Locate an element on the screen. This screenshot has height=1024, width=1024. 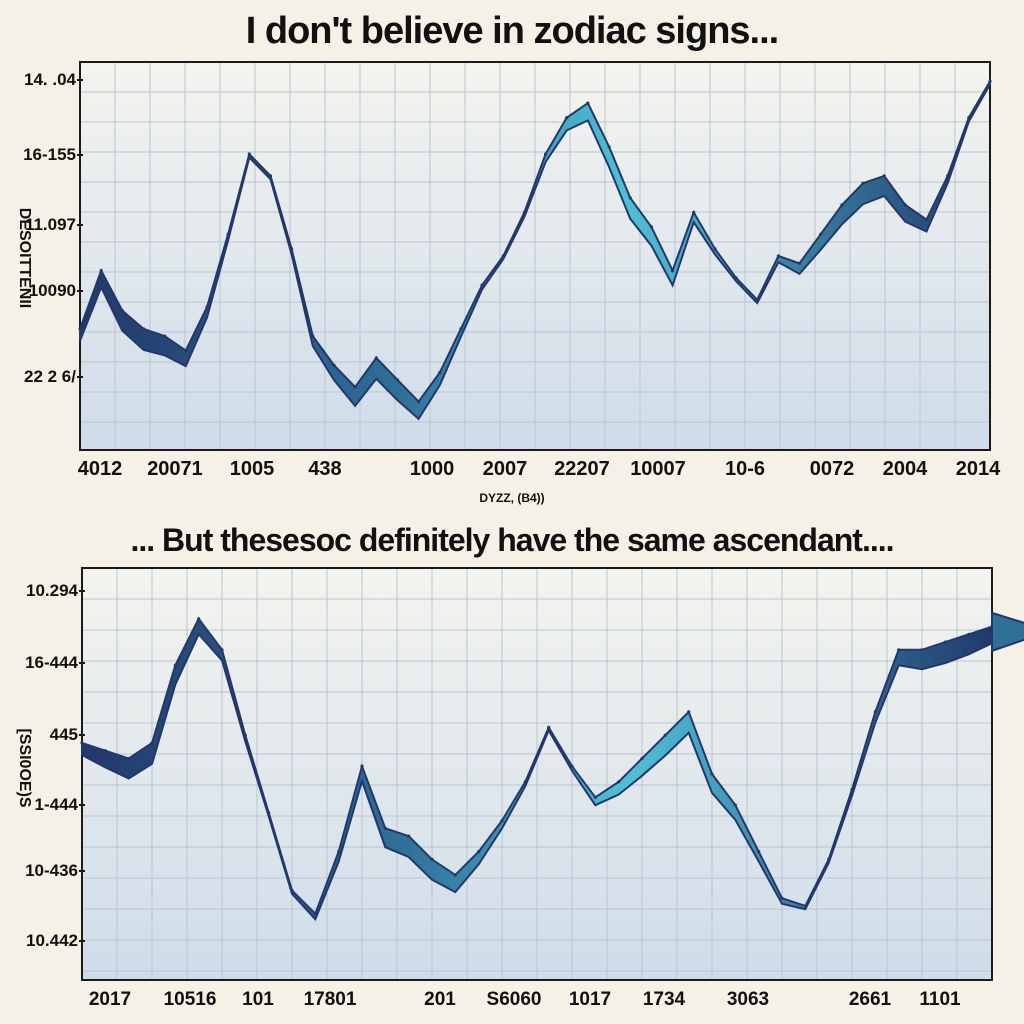
y-tick-label: 10.294 is located at coordinates (52, 590).